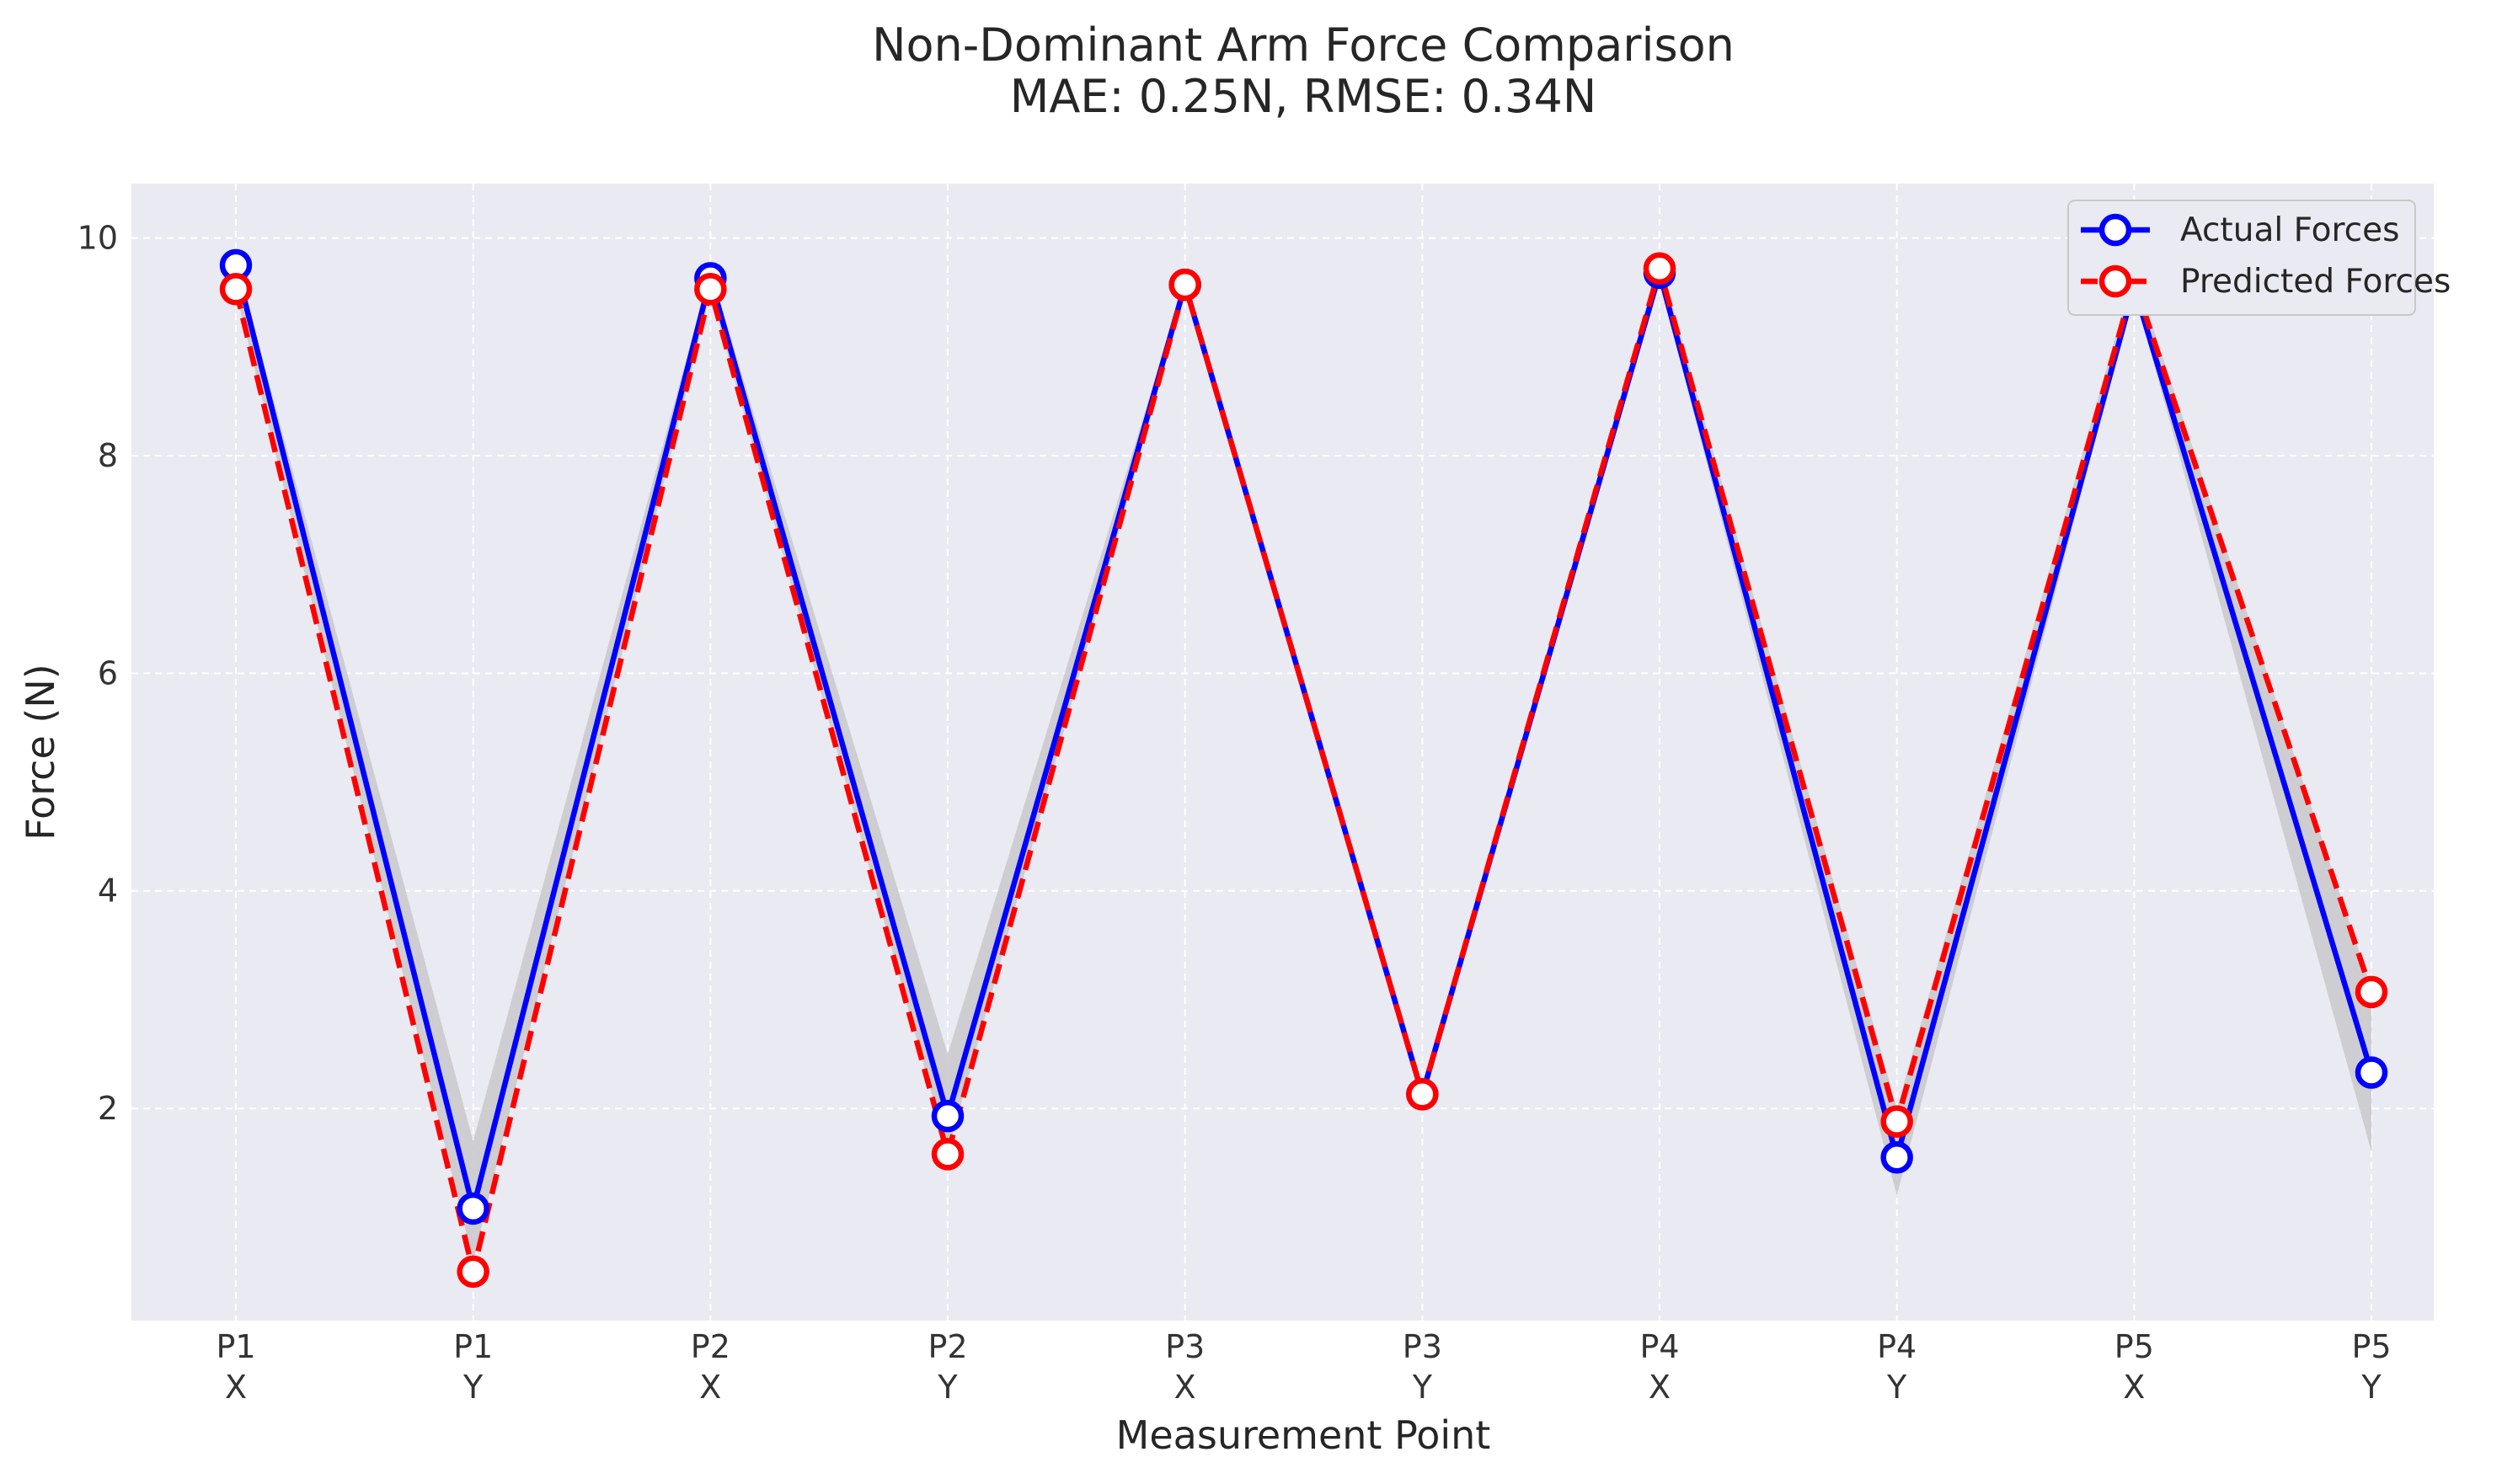 The width and height of the screenshot is (2502, 1484). Describe the element at coordinates (108, 1108) in the screenshot. I see `y-tick-label: 2` at that location.